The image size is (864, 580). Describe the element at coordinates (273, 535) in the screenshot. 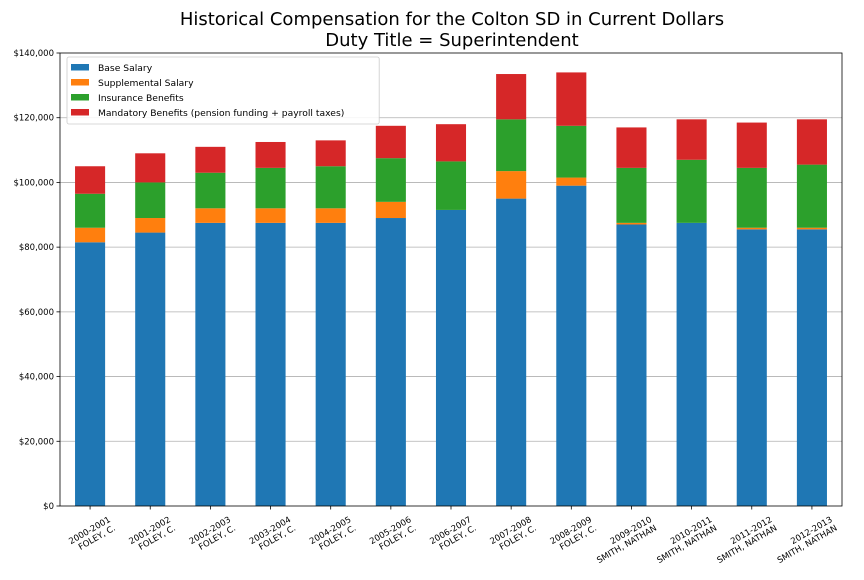

I see `x-tick-label: 2003-2004FOLEY, C.` at that location.